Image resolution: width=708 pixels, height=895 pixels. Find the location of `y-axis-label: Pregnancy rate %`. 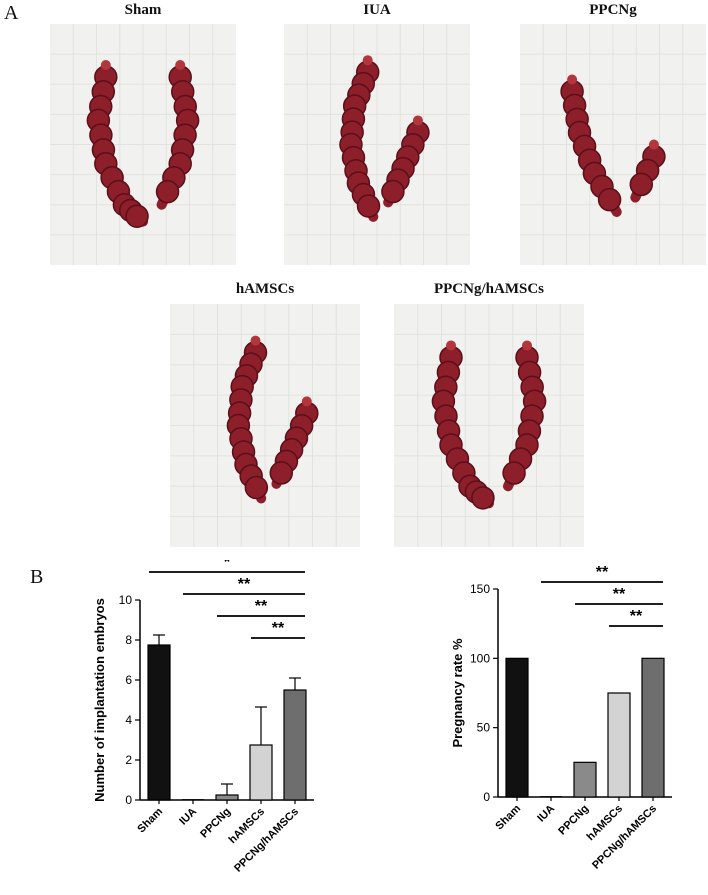

y-axis-label: Pregnancy rate % is located at coordinates (457, 693).